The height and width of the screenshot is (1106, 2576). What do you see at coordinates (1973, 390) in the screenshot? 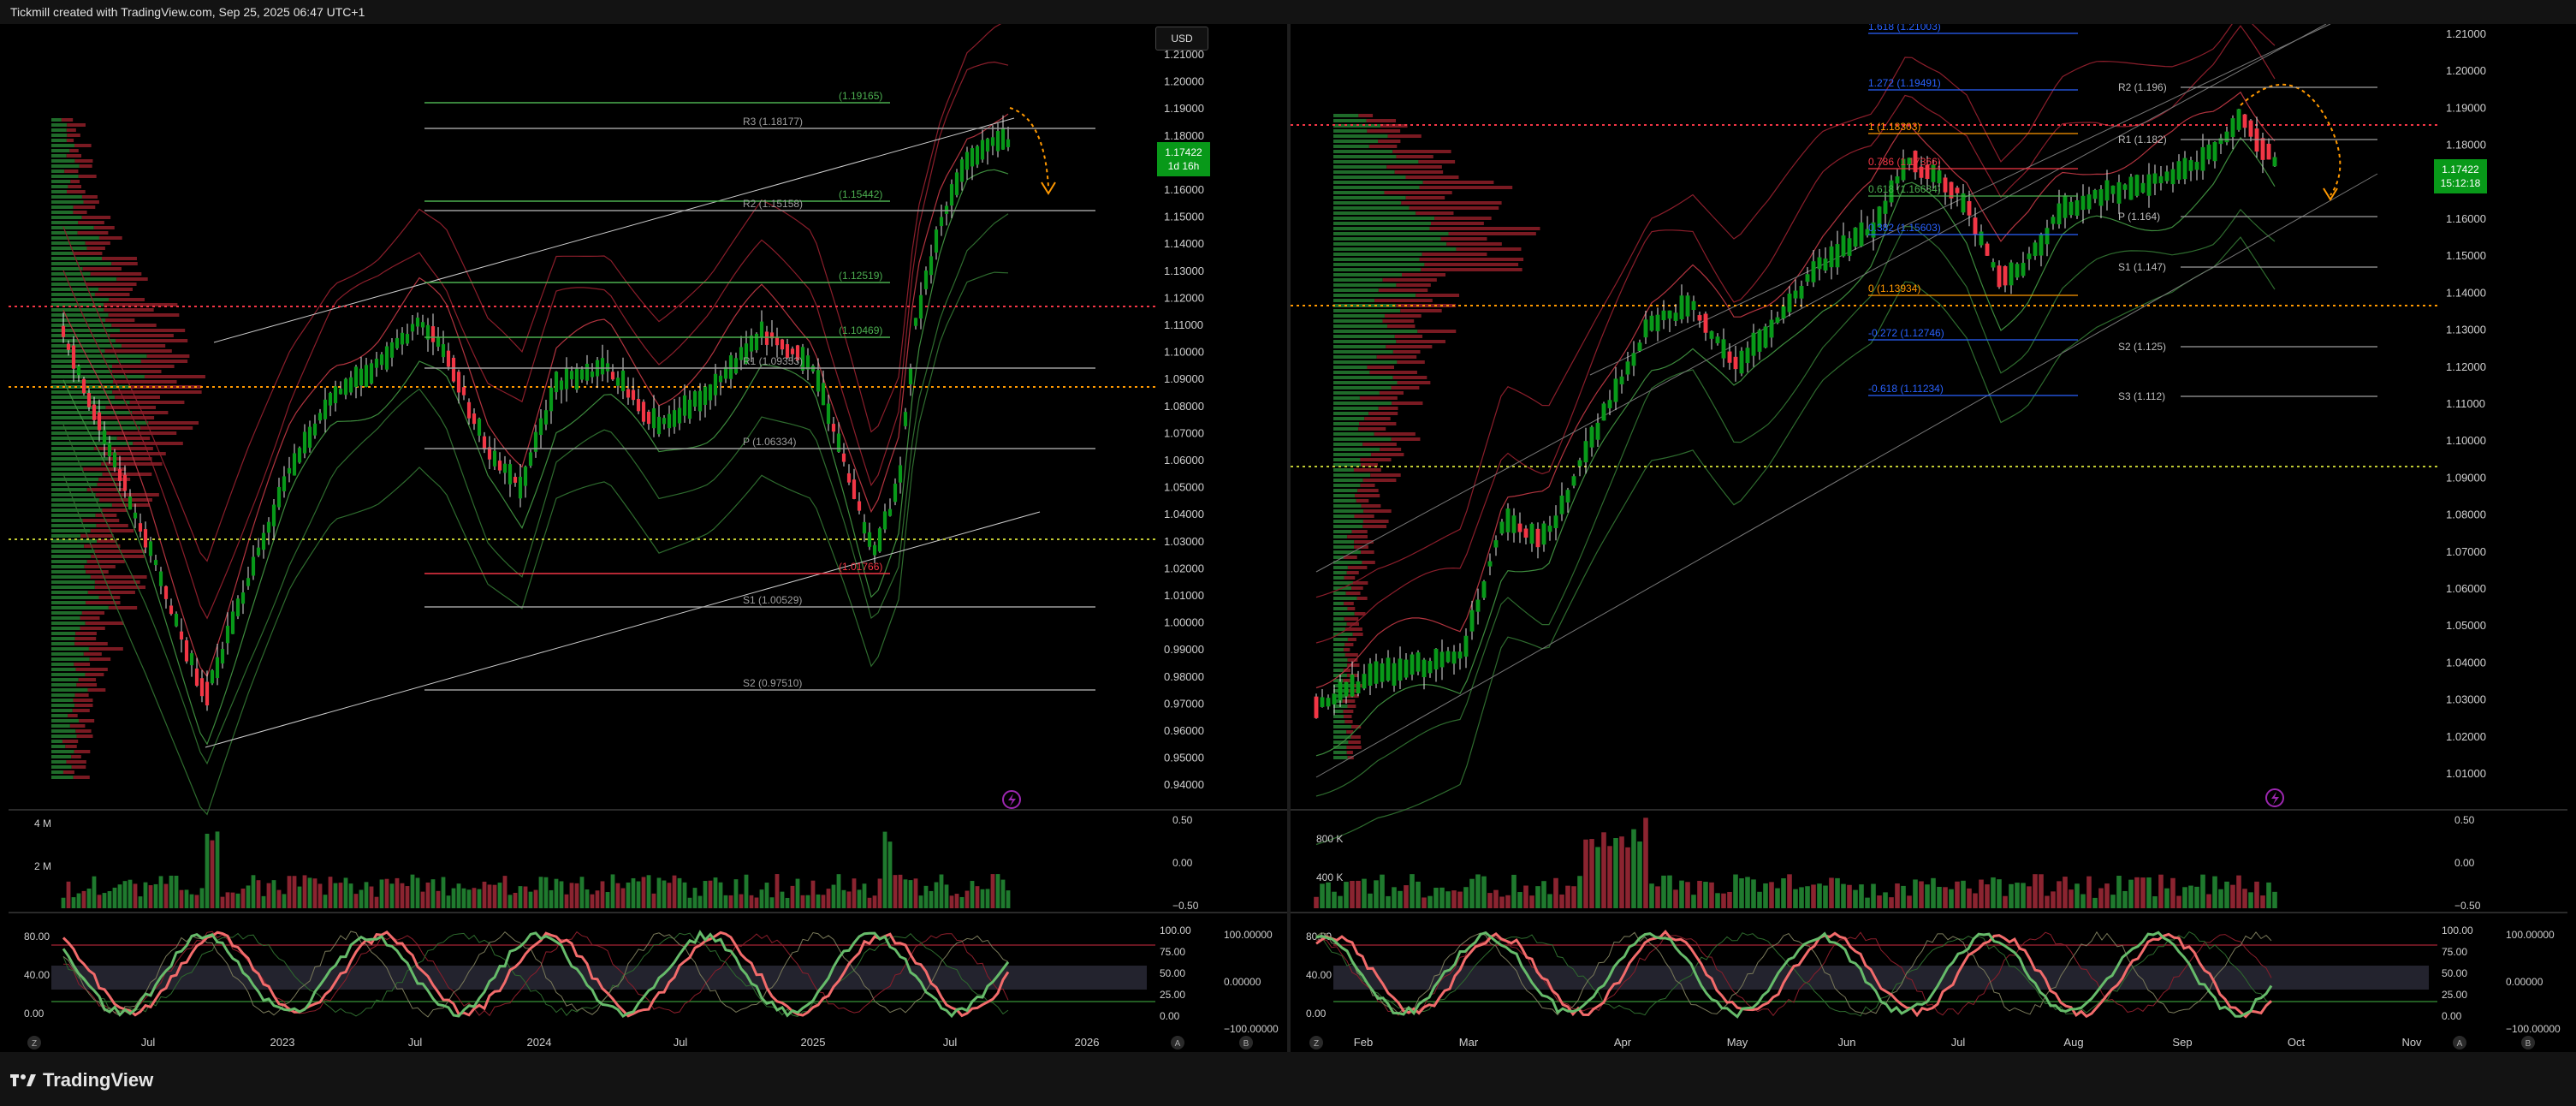
I see `fib-level: -0.618 (1.11234)` at bounding box center [1973, 390].